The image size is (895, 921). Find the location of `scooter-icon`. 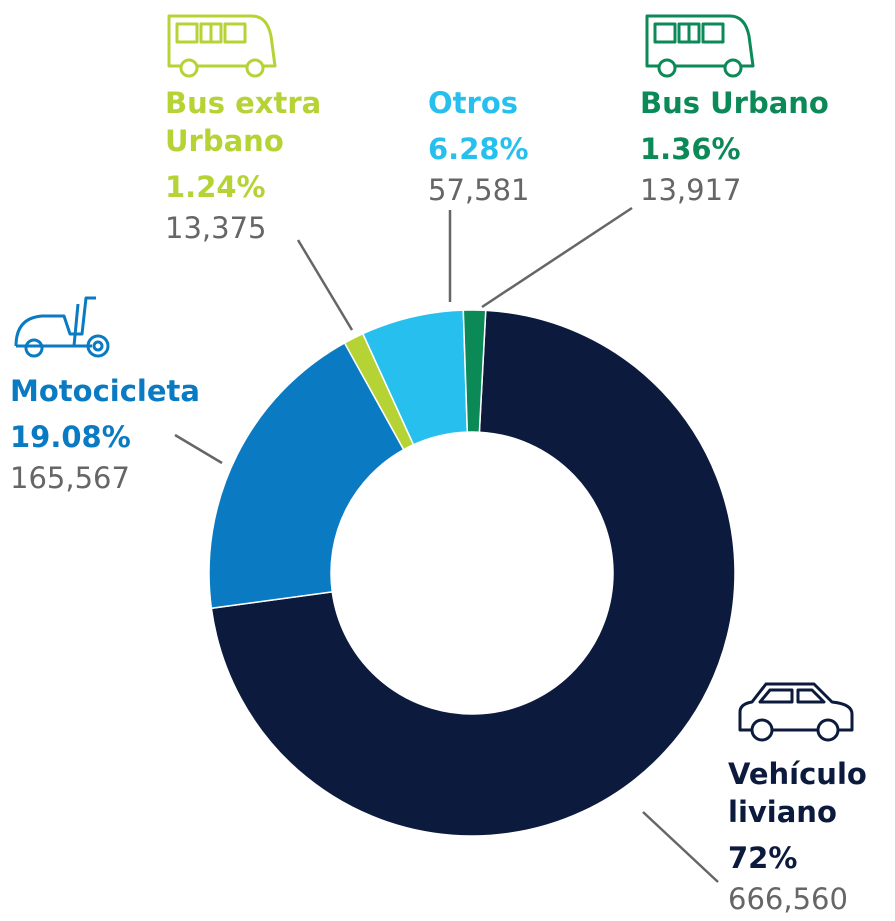

scooter-icon is located at coordinates (62, 327).